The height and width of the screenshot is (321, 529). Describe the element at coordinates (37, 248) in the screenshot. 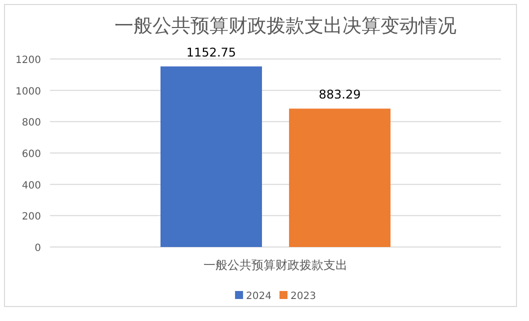

I see `y-tick-label: 0` at that location.